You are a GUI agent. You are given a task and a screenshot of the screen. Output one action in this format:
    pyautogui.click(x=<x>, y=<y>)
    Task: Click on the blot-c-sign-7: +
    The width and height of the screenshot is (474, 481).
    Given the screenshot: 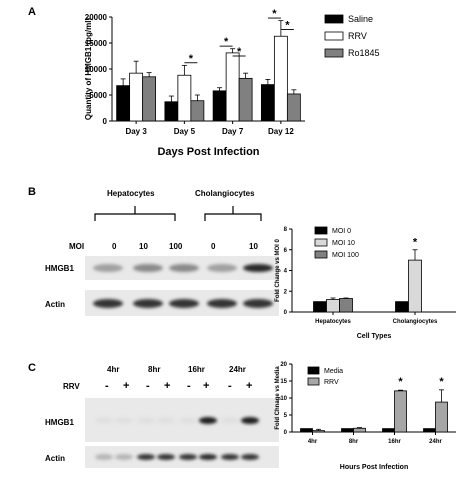 What is the action you would take?
    pyautogui.click(x=249, y=386)
    